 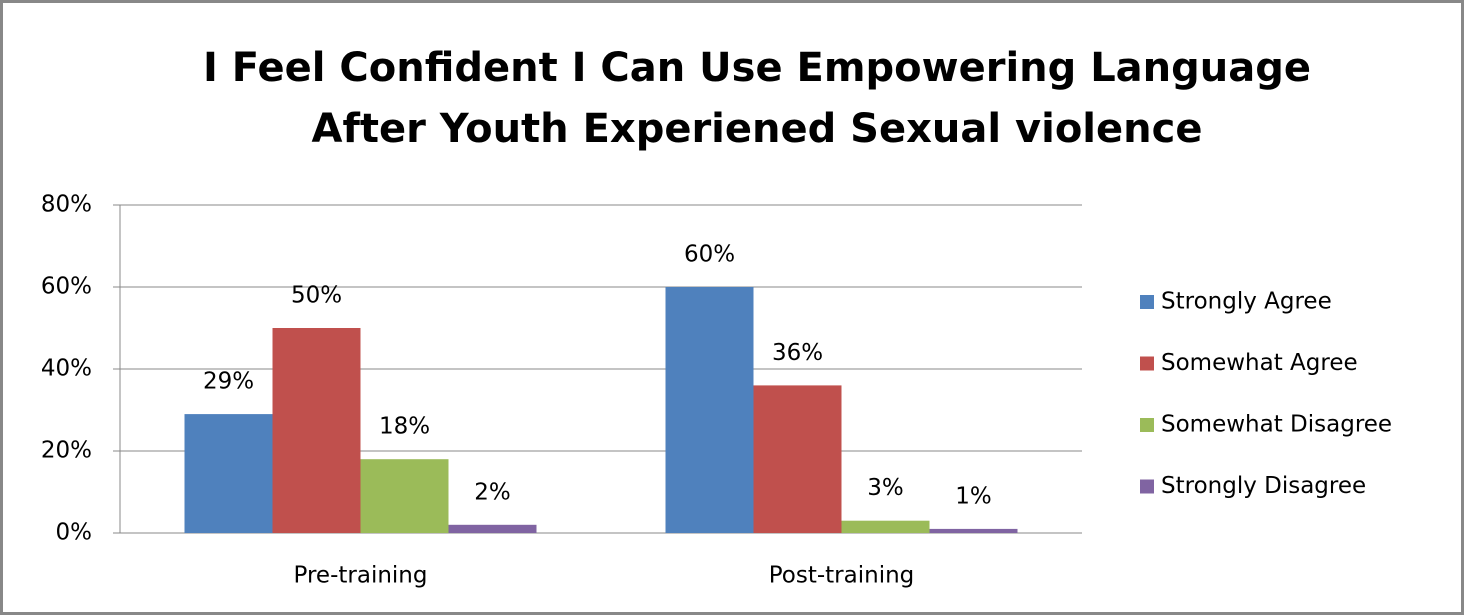 I want to click on x-tick-label: Post-training, so click(x=842, y=576).